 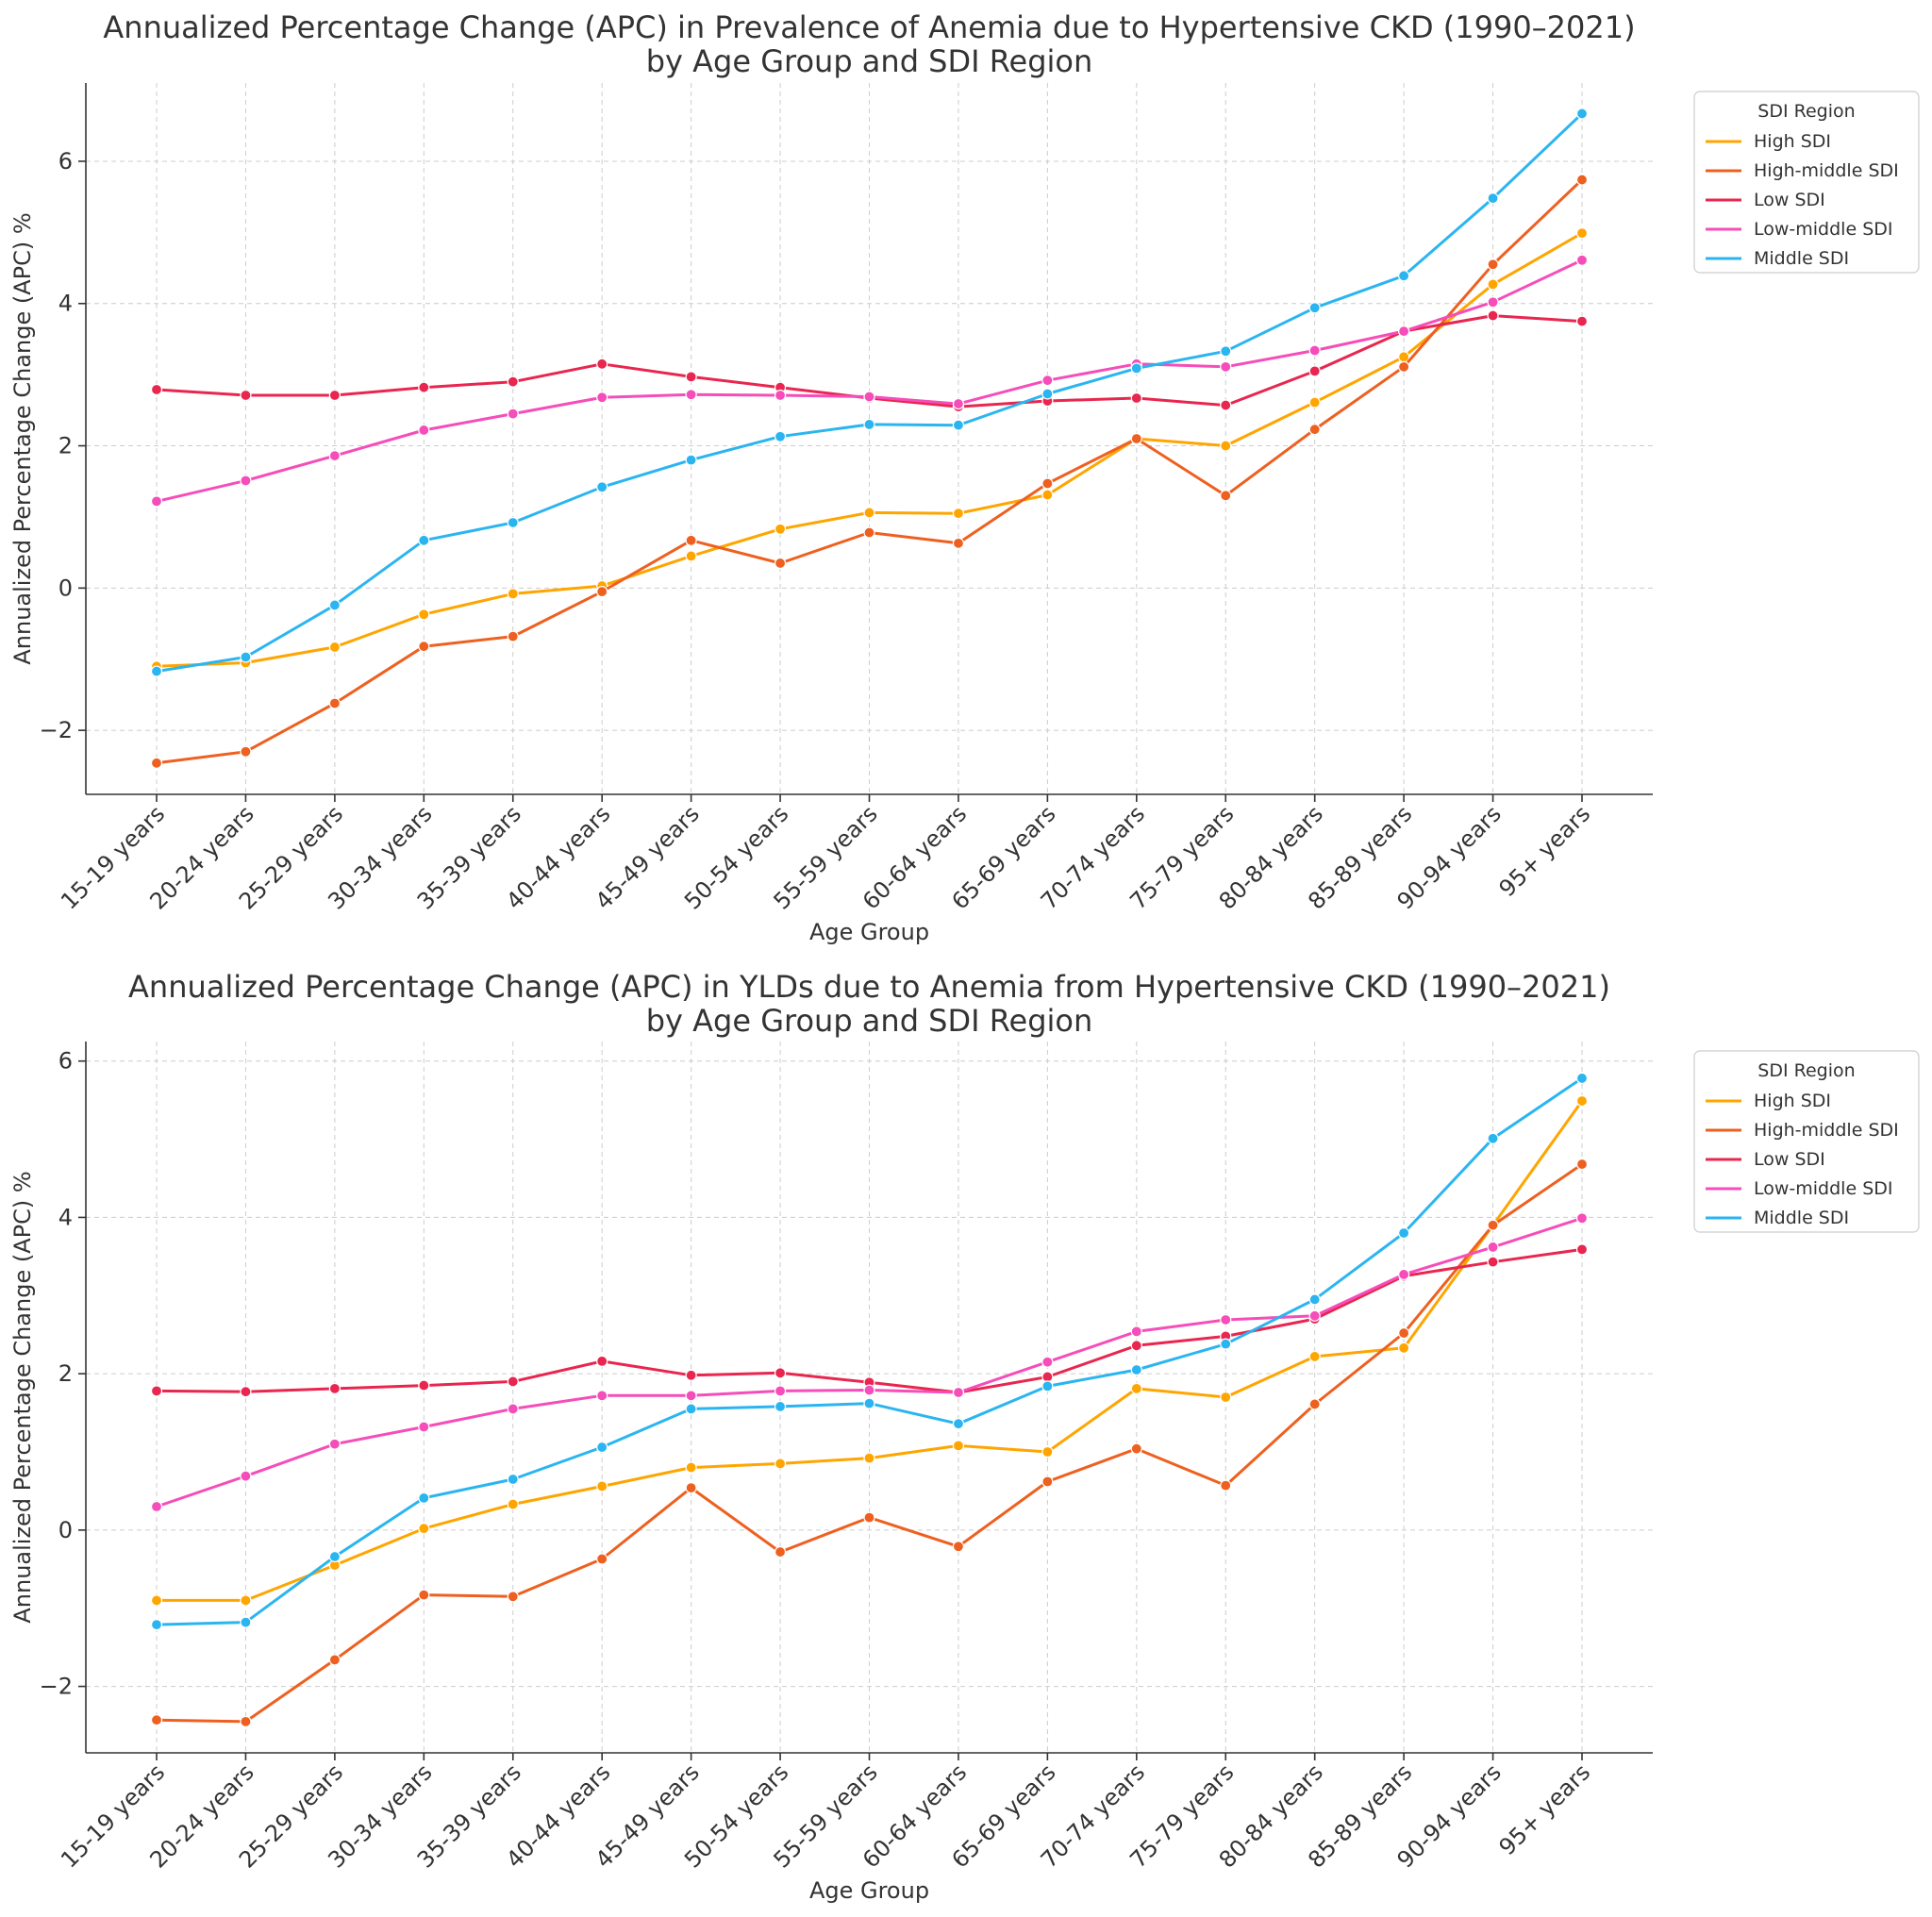 What do you see at coordinates (1802, 258) in the screenshot?
I see `legend-label: Middle SDI` at bounding box center [1802, 258].